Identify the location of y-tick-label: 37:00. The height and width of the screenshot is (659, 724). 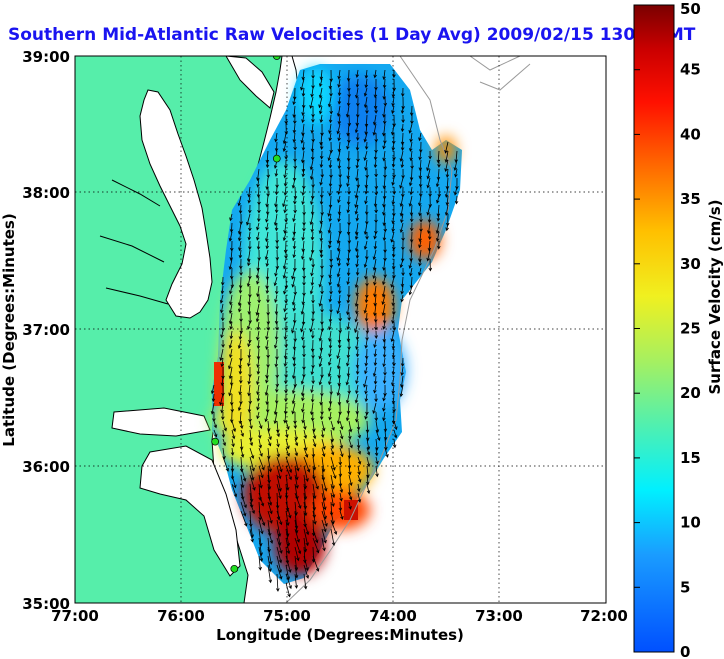
(46, 330).